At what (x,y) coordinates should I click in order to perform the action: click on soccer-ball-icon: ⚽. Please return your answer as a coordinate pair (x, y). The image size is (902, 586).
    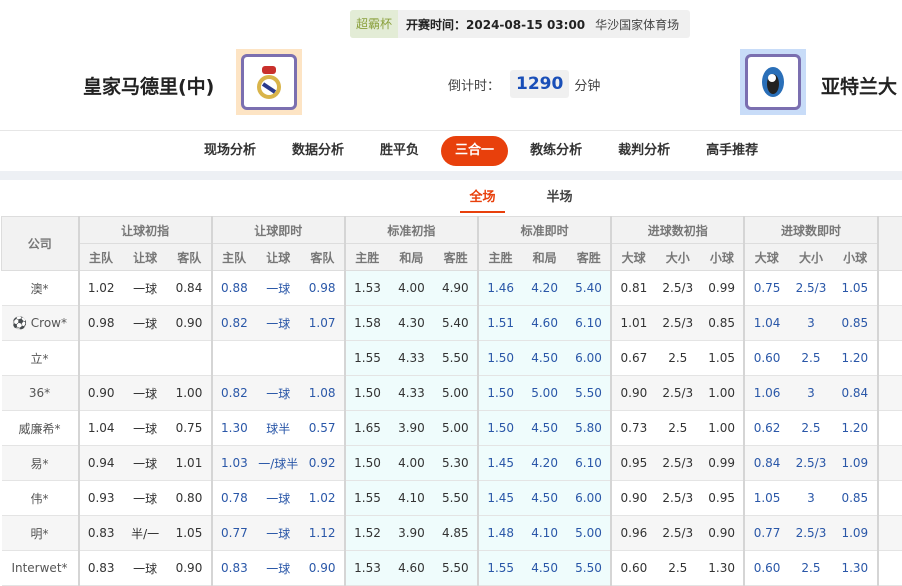
    Looking at the image, I should click on (21, 323).